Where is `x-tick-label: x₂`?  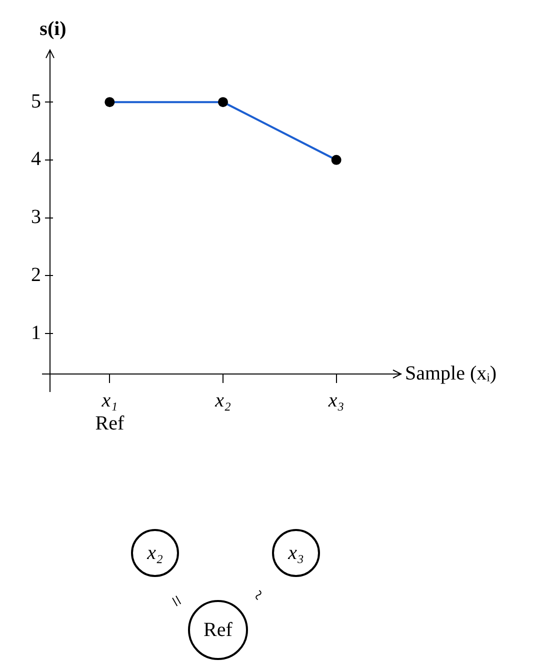
x-tick-label: x₂ is located at coordinates (222, 400).